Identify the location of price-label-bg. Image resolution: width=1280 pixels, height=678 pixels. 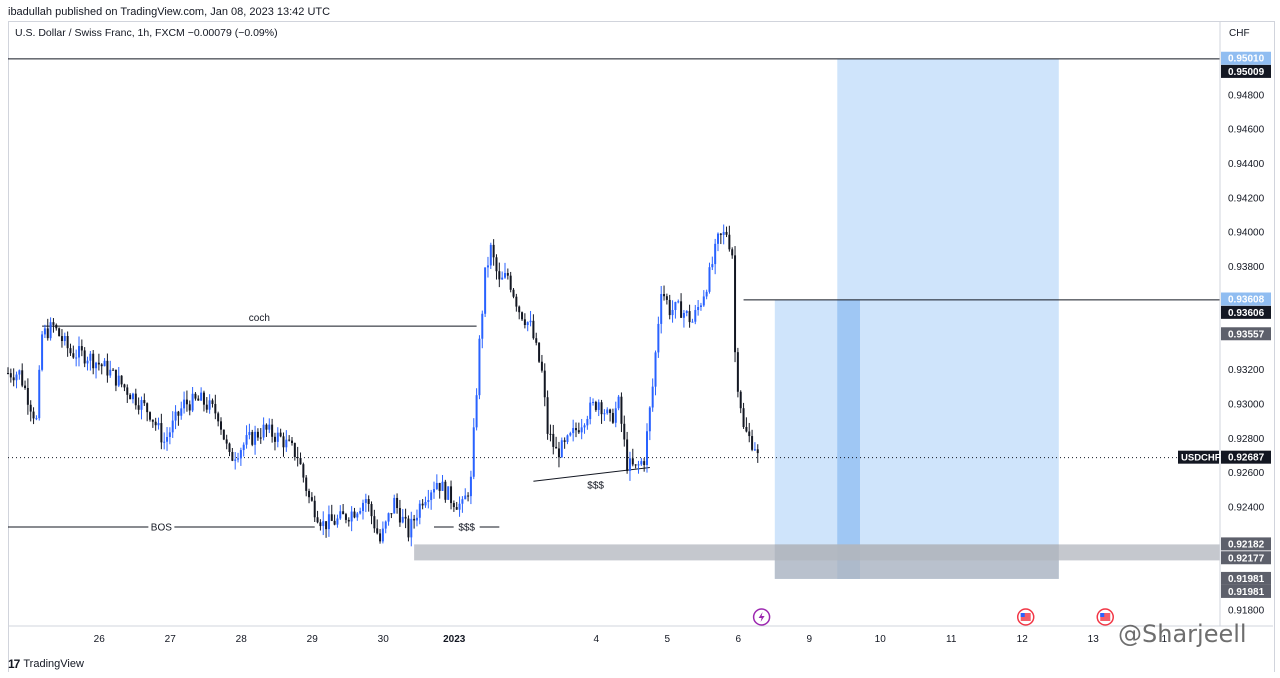
(1246, 558).